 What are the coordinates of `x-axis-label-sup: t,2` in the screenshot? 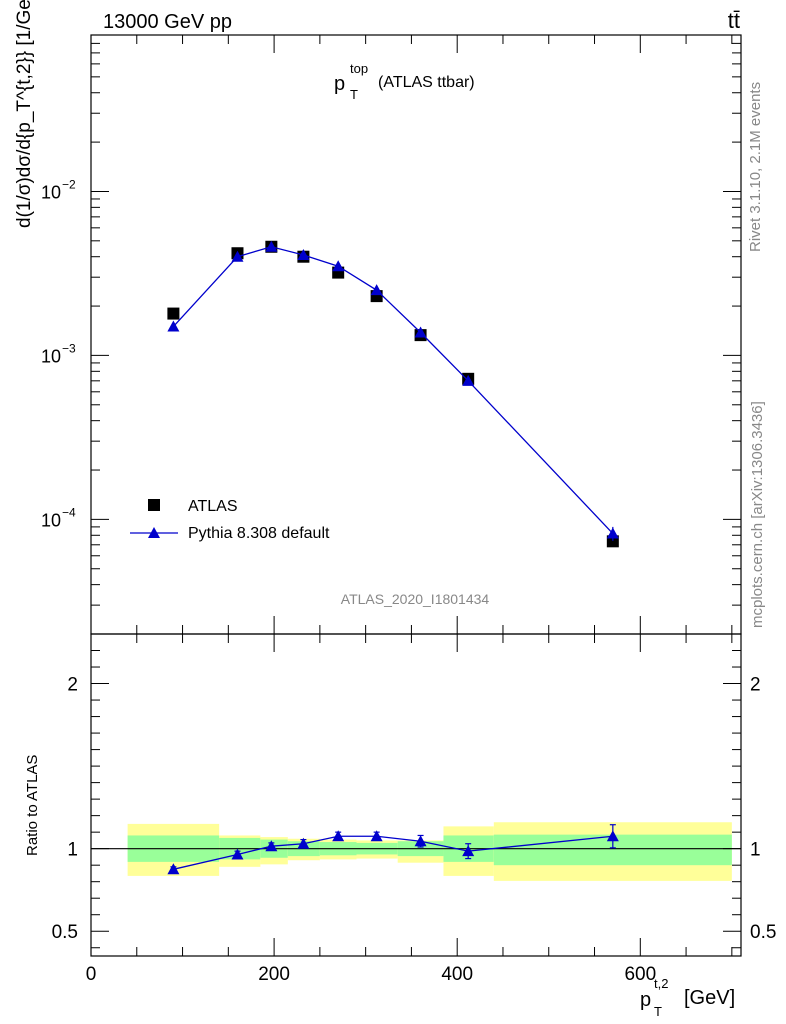 It's located at (661, 983).